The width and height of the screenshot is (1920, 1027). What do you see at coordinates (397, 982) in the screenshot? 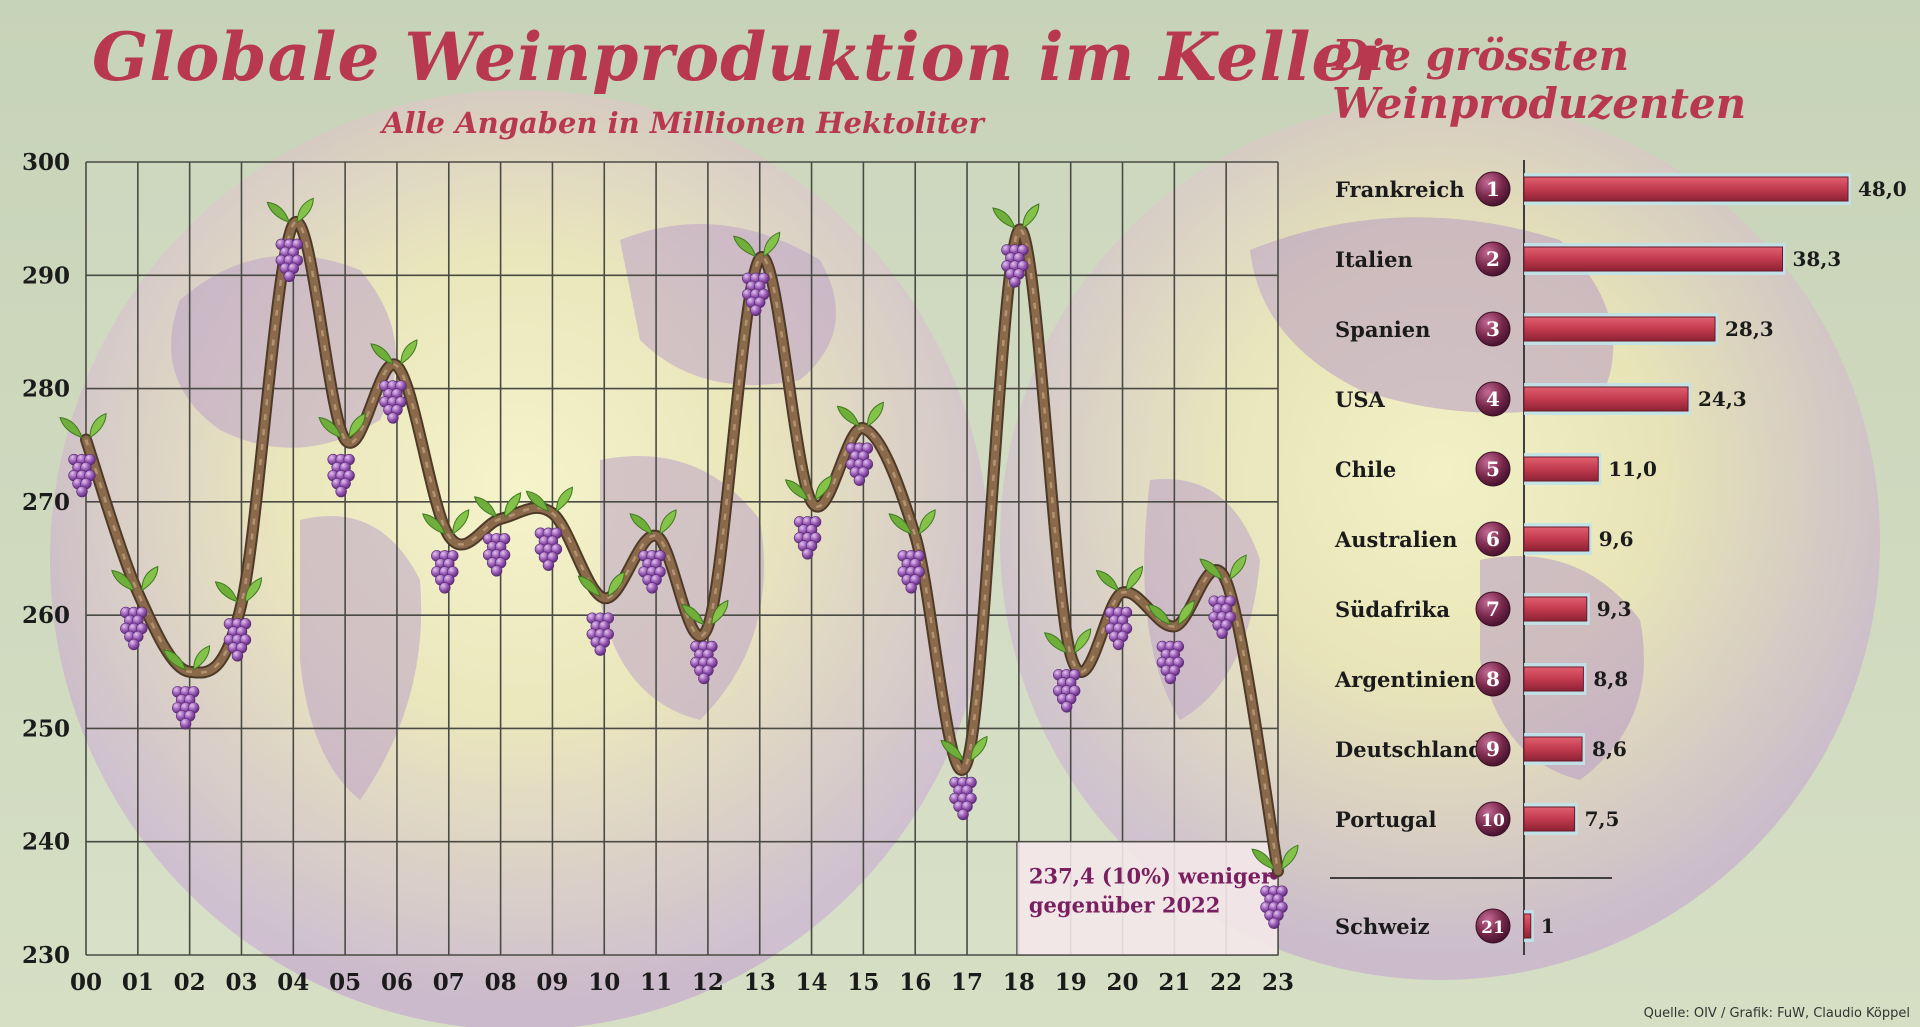
I see `x-tick-label: 06` at bounding box center [397, 982].